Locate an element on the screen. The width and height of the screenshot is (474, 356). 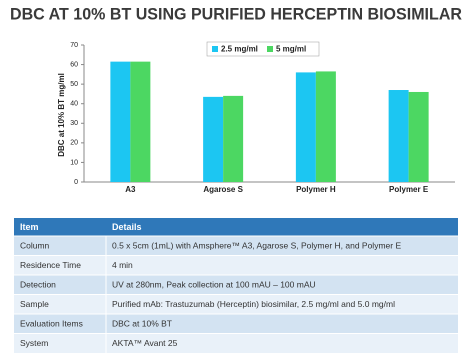
table-cell: Residence Time is located at coordinates (50, 265).